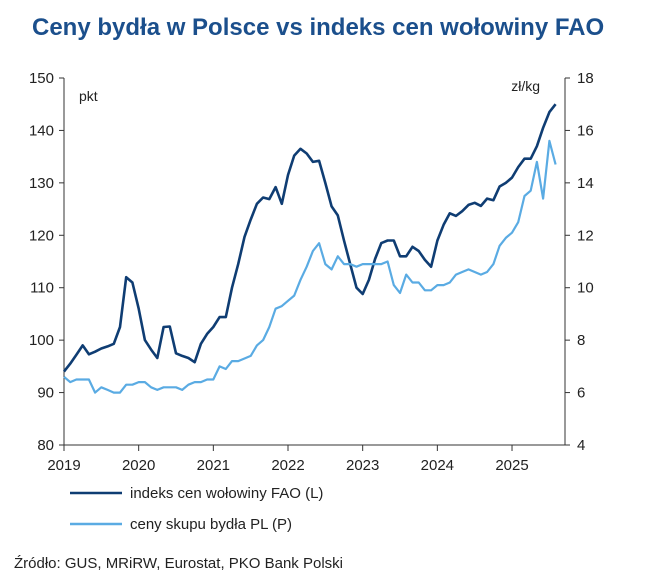  What do you see at coordinates (287, 465) in the screenshot?
I see `x-tick-label: 2022` at bounding box center [287, 465].